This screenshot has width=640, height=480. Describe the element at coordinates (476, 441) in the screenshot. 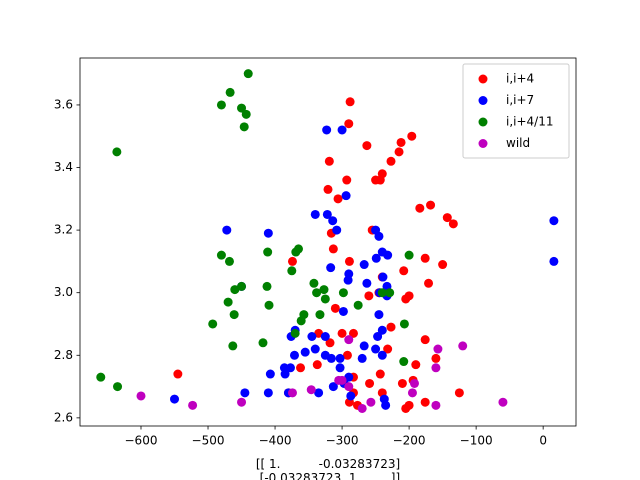

I see `x-tick-label: −100` at that location.